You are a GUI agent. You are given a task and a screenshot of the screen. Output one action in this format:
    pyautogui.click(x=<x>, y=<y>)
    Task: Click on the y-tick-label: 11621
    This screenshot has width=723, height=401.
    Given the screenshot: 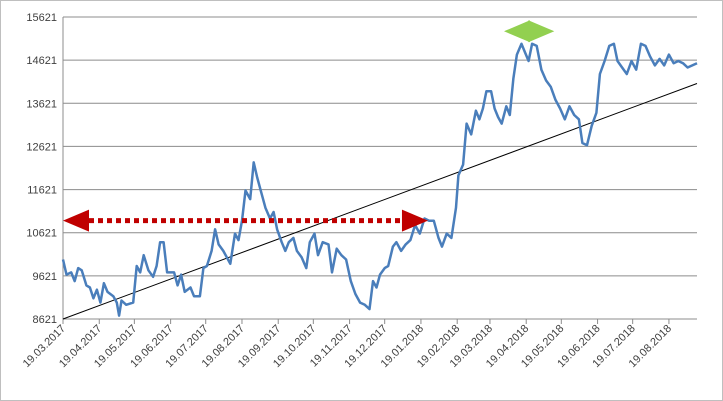 What is the action you would take?
    pyautogui.click(x=42, y=191)
    